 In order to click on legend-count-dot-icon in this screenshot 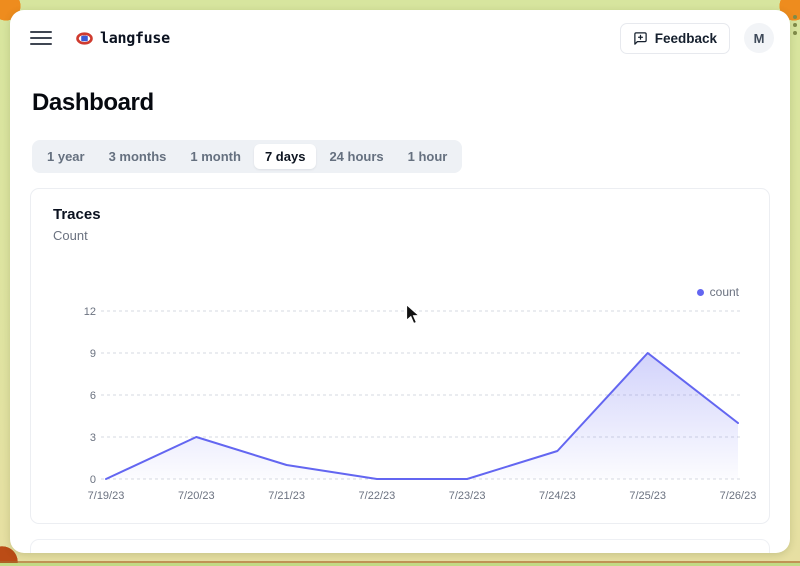, I will do `click(700, 292)`.